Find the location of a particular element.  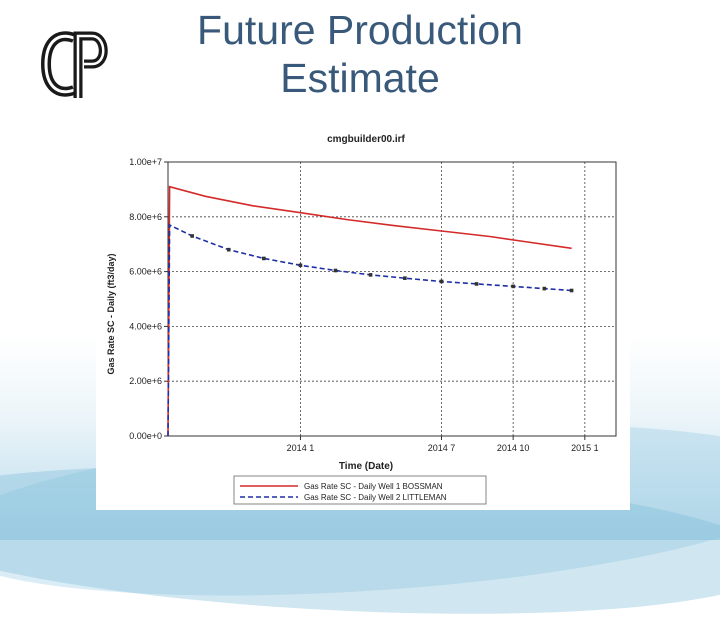

cp-logo is located at coordinates (76, 64).